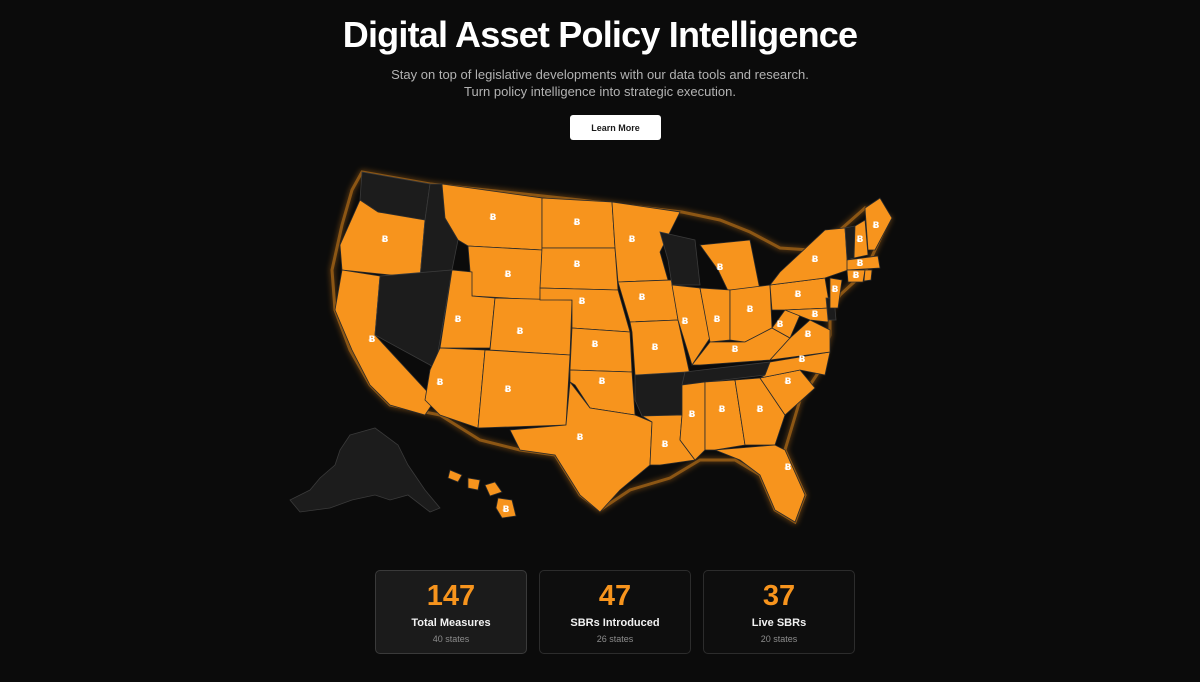 The height and width of the screenshot is (682, 1200). I want to click on state-new-jersey, so click(836, 293).